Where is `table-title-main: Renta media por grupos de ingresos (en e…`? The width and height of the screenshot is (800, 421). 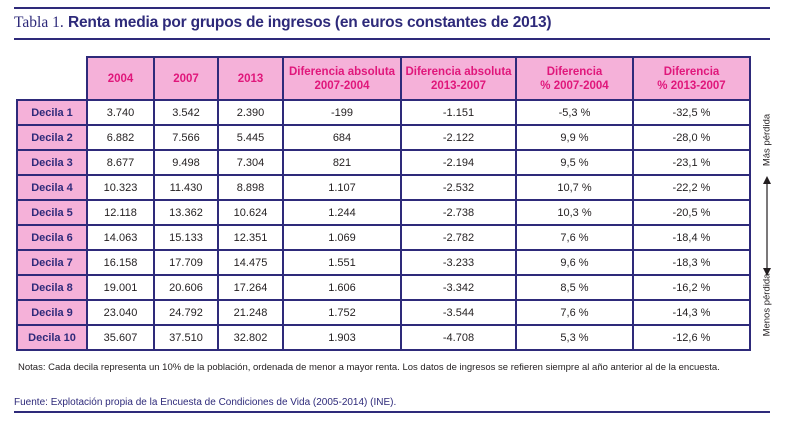 table-title-main: Renta media por grupos de ingresos (en e… is located at coordinates (310, 22).